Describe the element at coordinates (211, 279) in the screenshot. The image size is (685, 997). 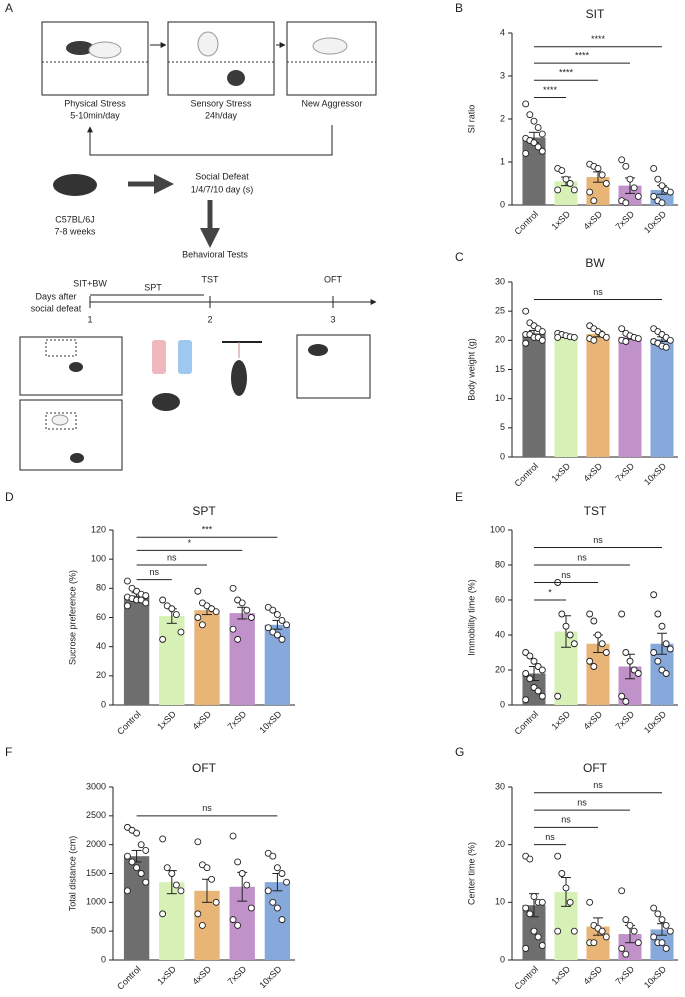
I see `test-label: TST` at that location.